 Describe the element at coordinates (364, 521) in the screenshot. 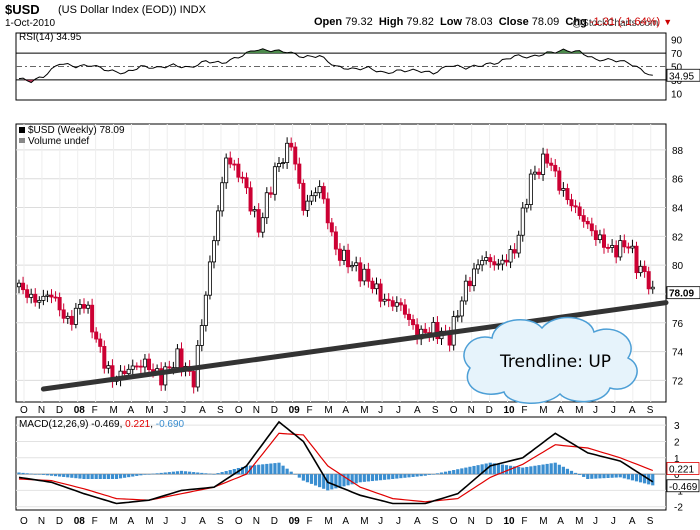

I see `macd-x-month-19: M` at that location.